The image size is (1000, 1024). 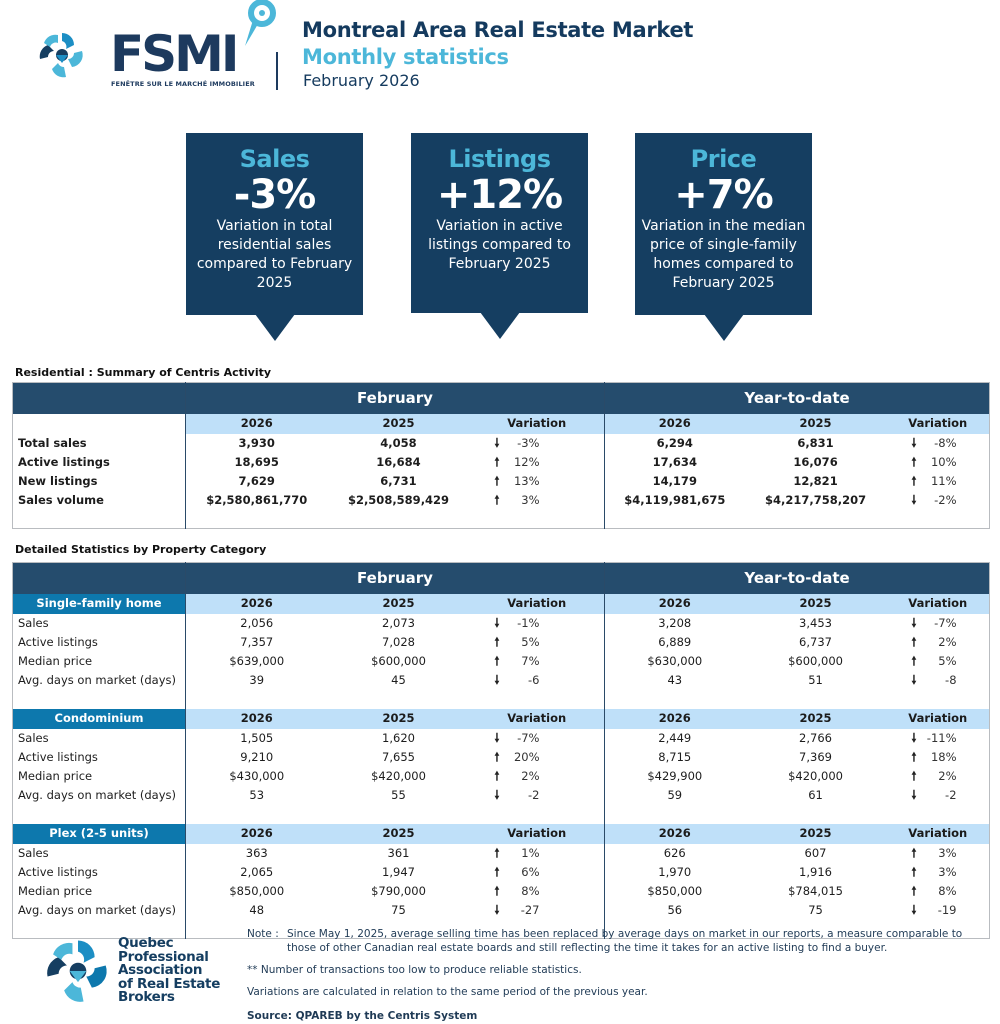 I want to click on value-cell: $4,217,758,207, so click(x=815, y=499).